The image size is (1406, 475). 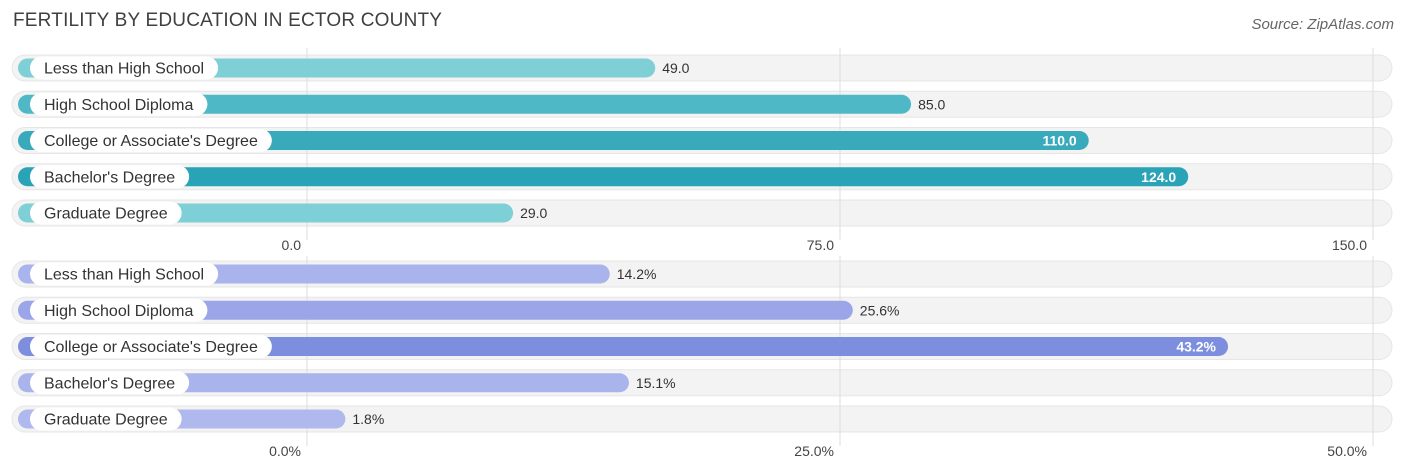 I want to click on x-tick-label: 150.0, so click(x=1349, y=245).